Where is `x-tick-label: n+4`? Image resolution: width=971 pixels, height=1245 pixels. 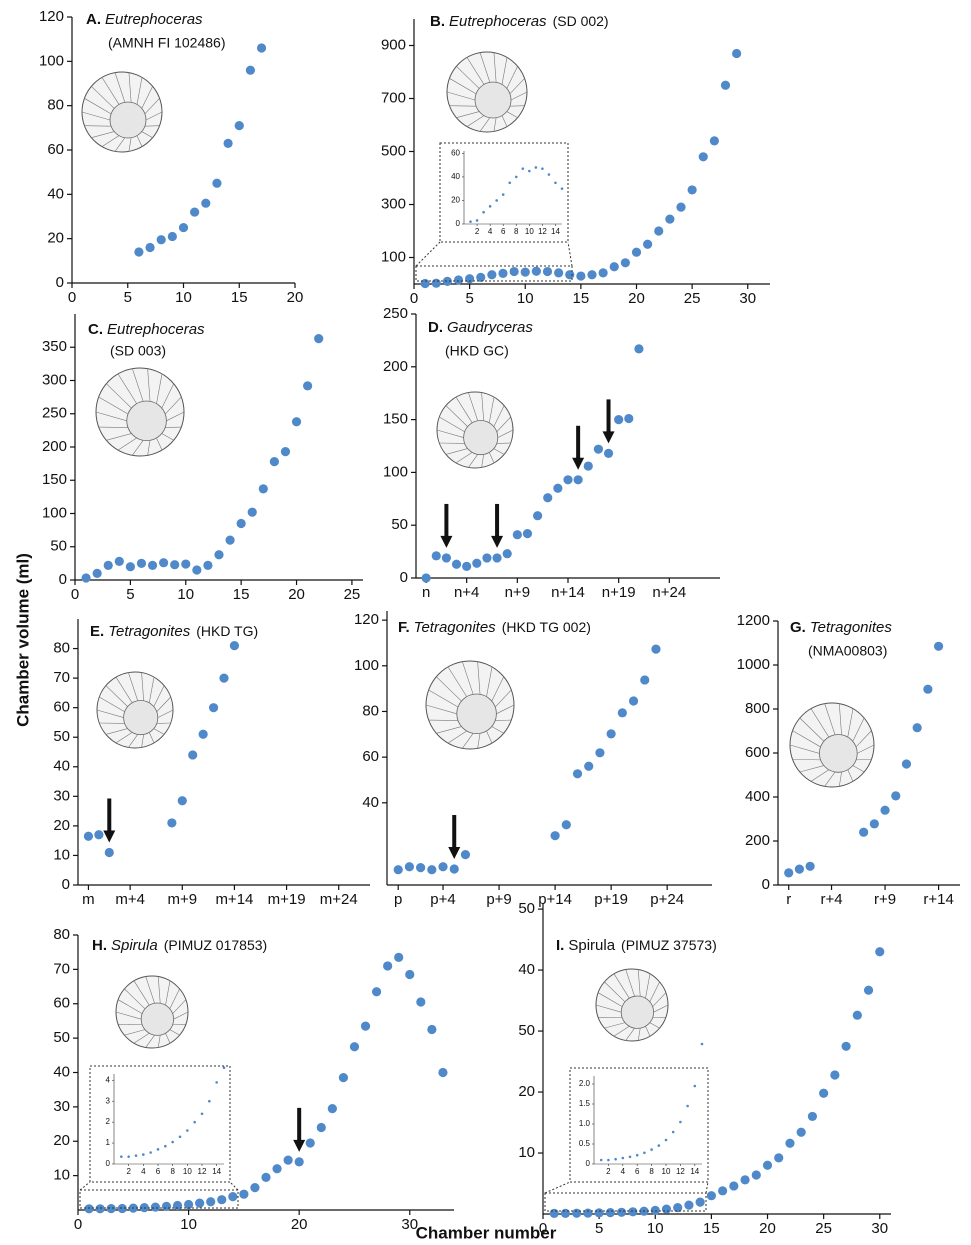 x-tick-label: n+4 is located at coordinates (466, 592).